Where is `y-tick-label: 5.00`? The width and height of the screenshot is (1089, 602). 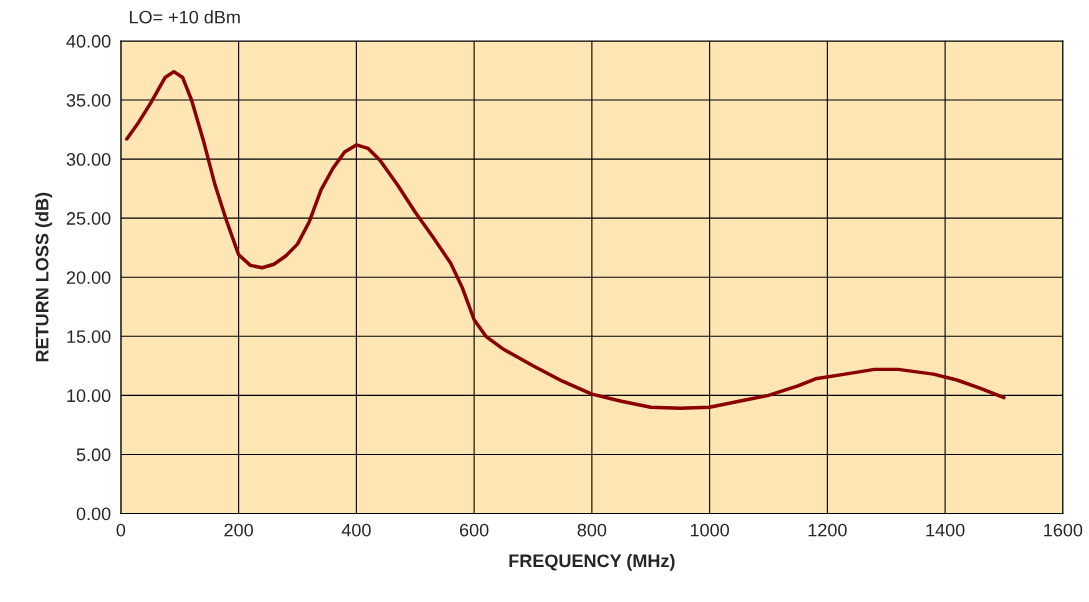
y-tick-label: 5.00 is located at coordinates (93, 455).